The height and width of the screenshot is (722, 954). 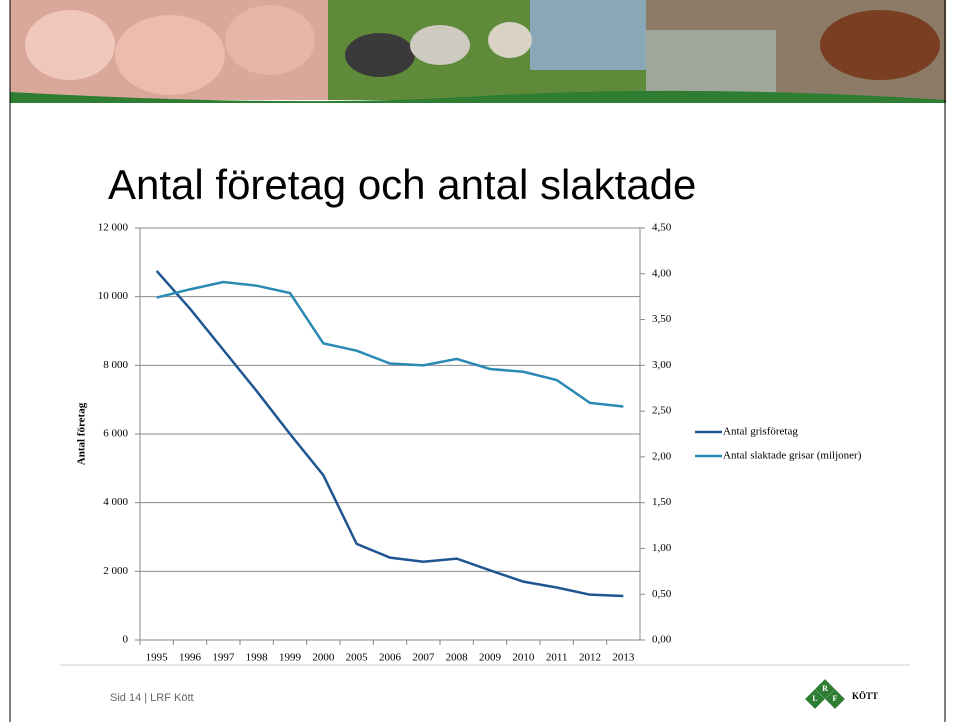 What do you see at coordinates (662, 548) in the screenshot?
I see `y2-tick-label: 1,00` at bounding box center [662, 548].